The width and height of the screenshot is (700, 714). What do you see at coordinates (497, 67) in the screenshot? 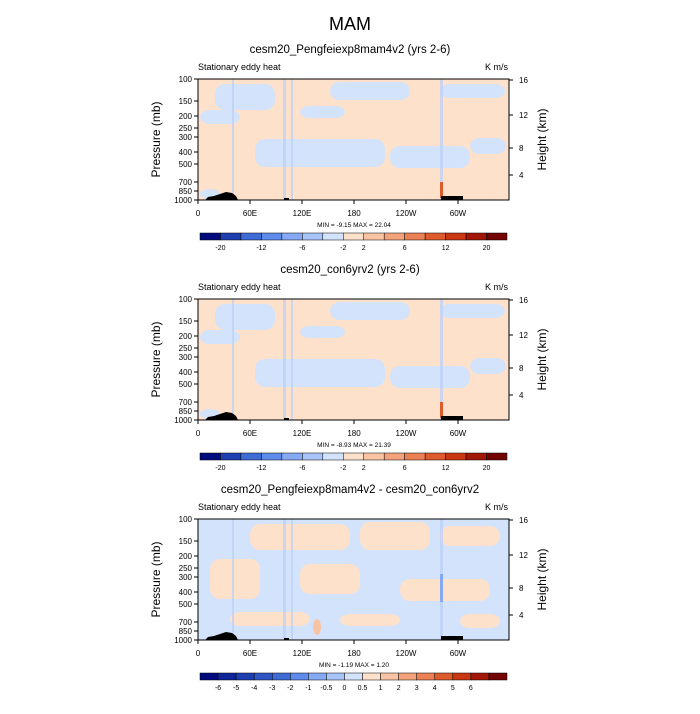
I see `panel-units: K m/s` at bounding box center [497, 67].